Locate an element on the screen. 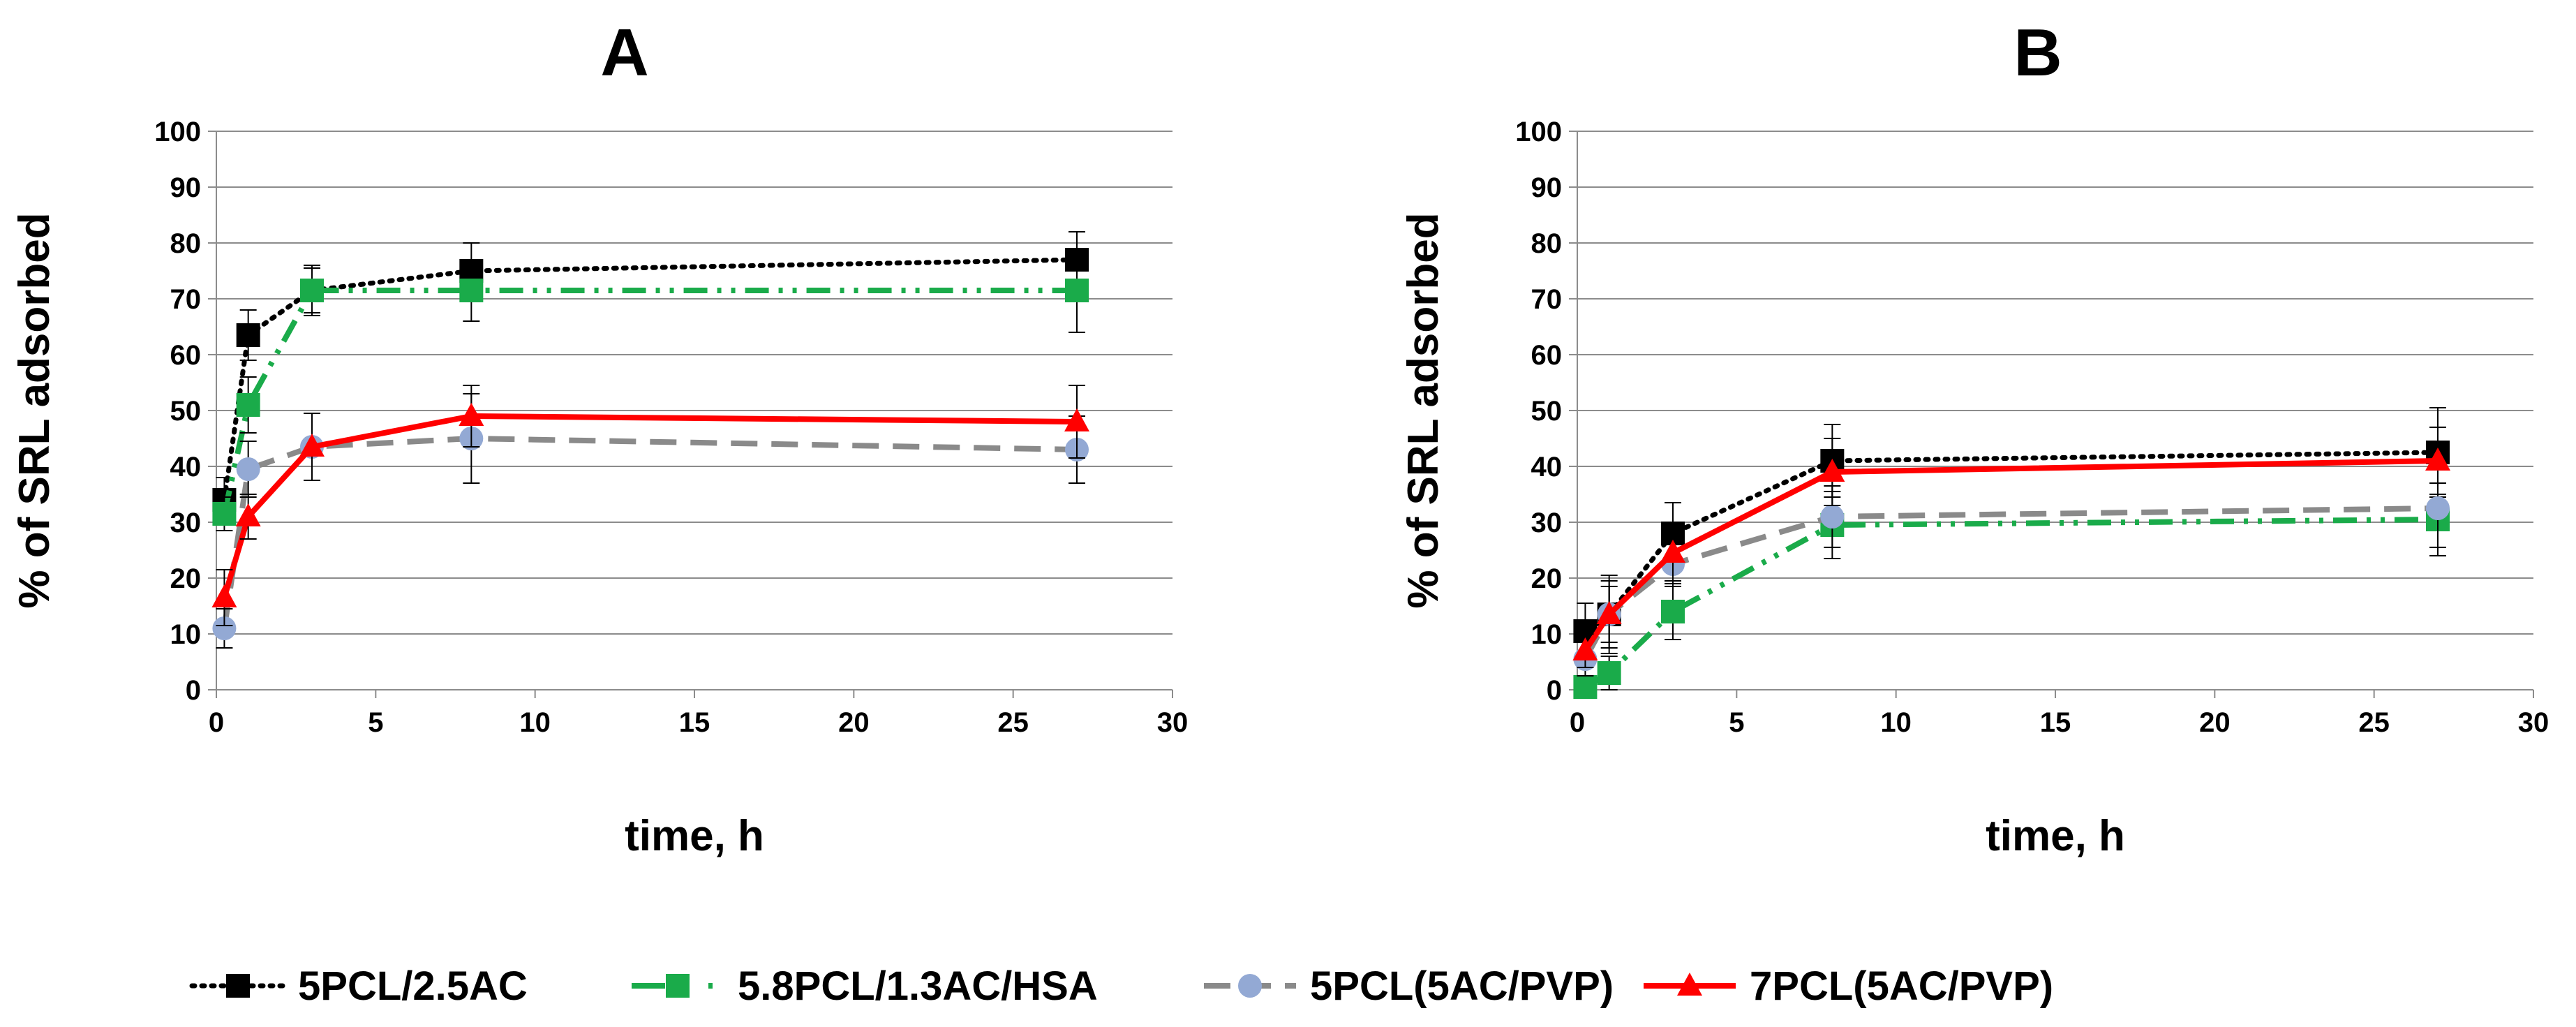  panel-title-b: B is located at coordinates (2038, 52).